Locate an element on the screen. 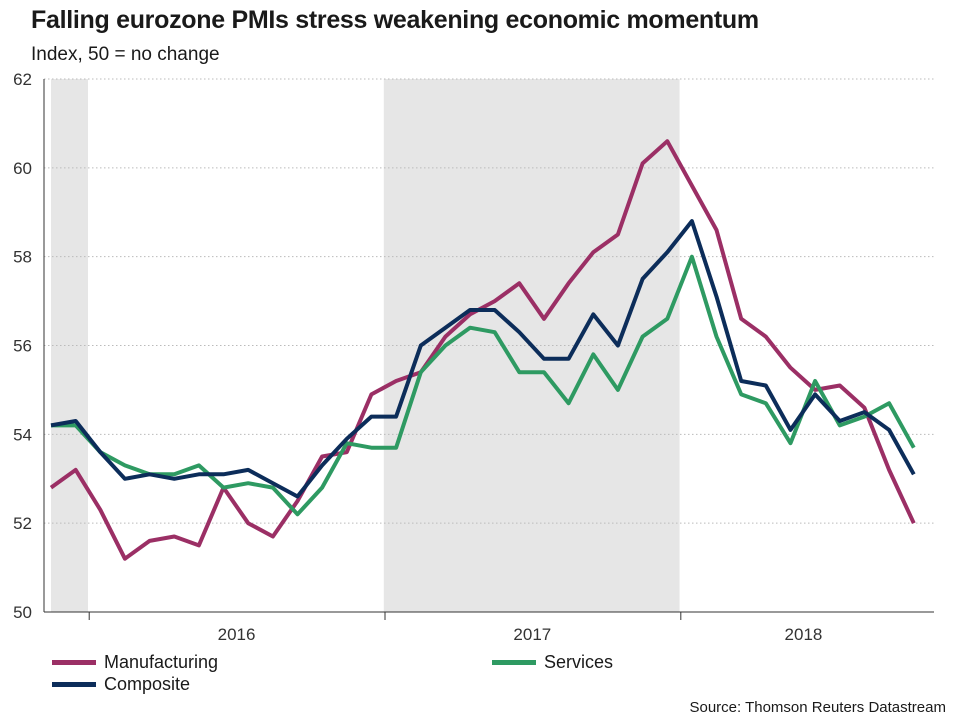 This screenshot has height=720, width=960. x-tick-label-2016: 2016 is located at coordinates (237, 634).